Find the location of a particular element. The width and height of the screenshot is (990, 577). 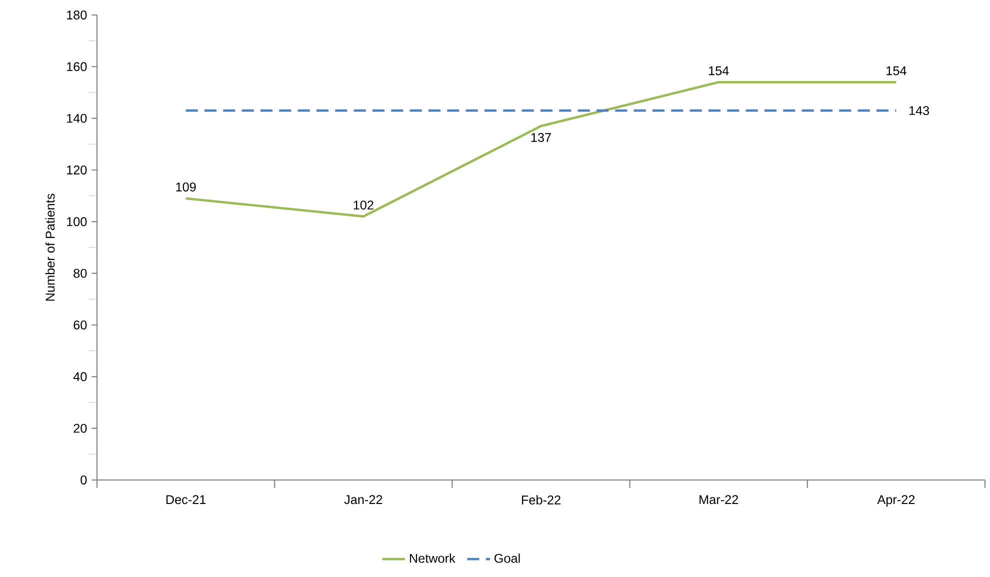

x-tick-label: Apr-22 is located at coordinates (896, 501).